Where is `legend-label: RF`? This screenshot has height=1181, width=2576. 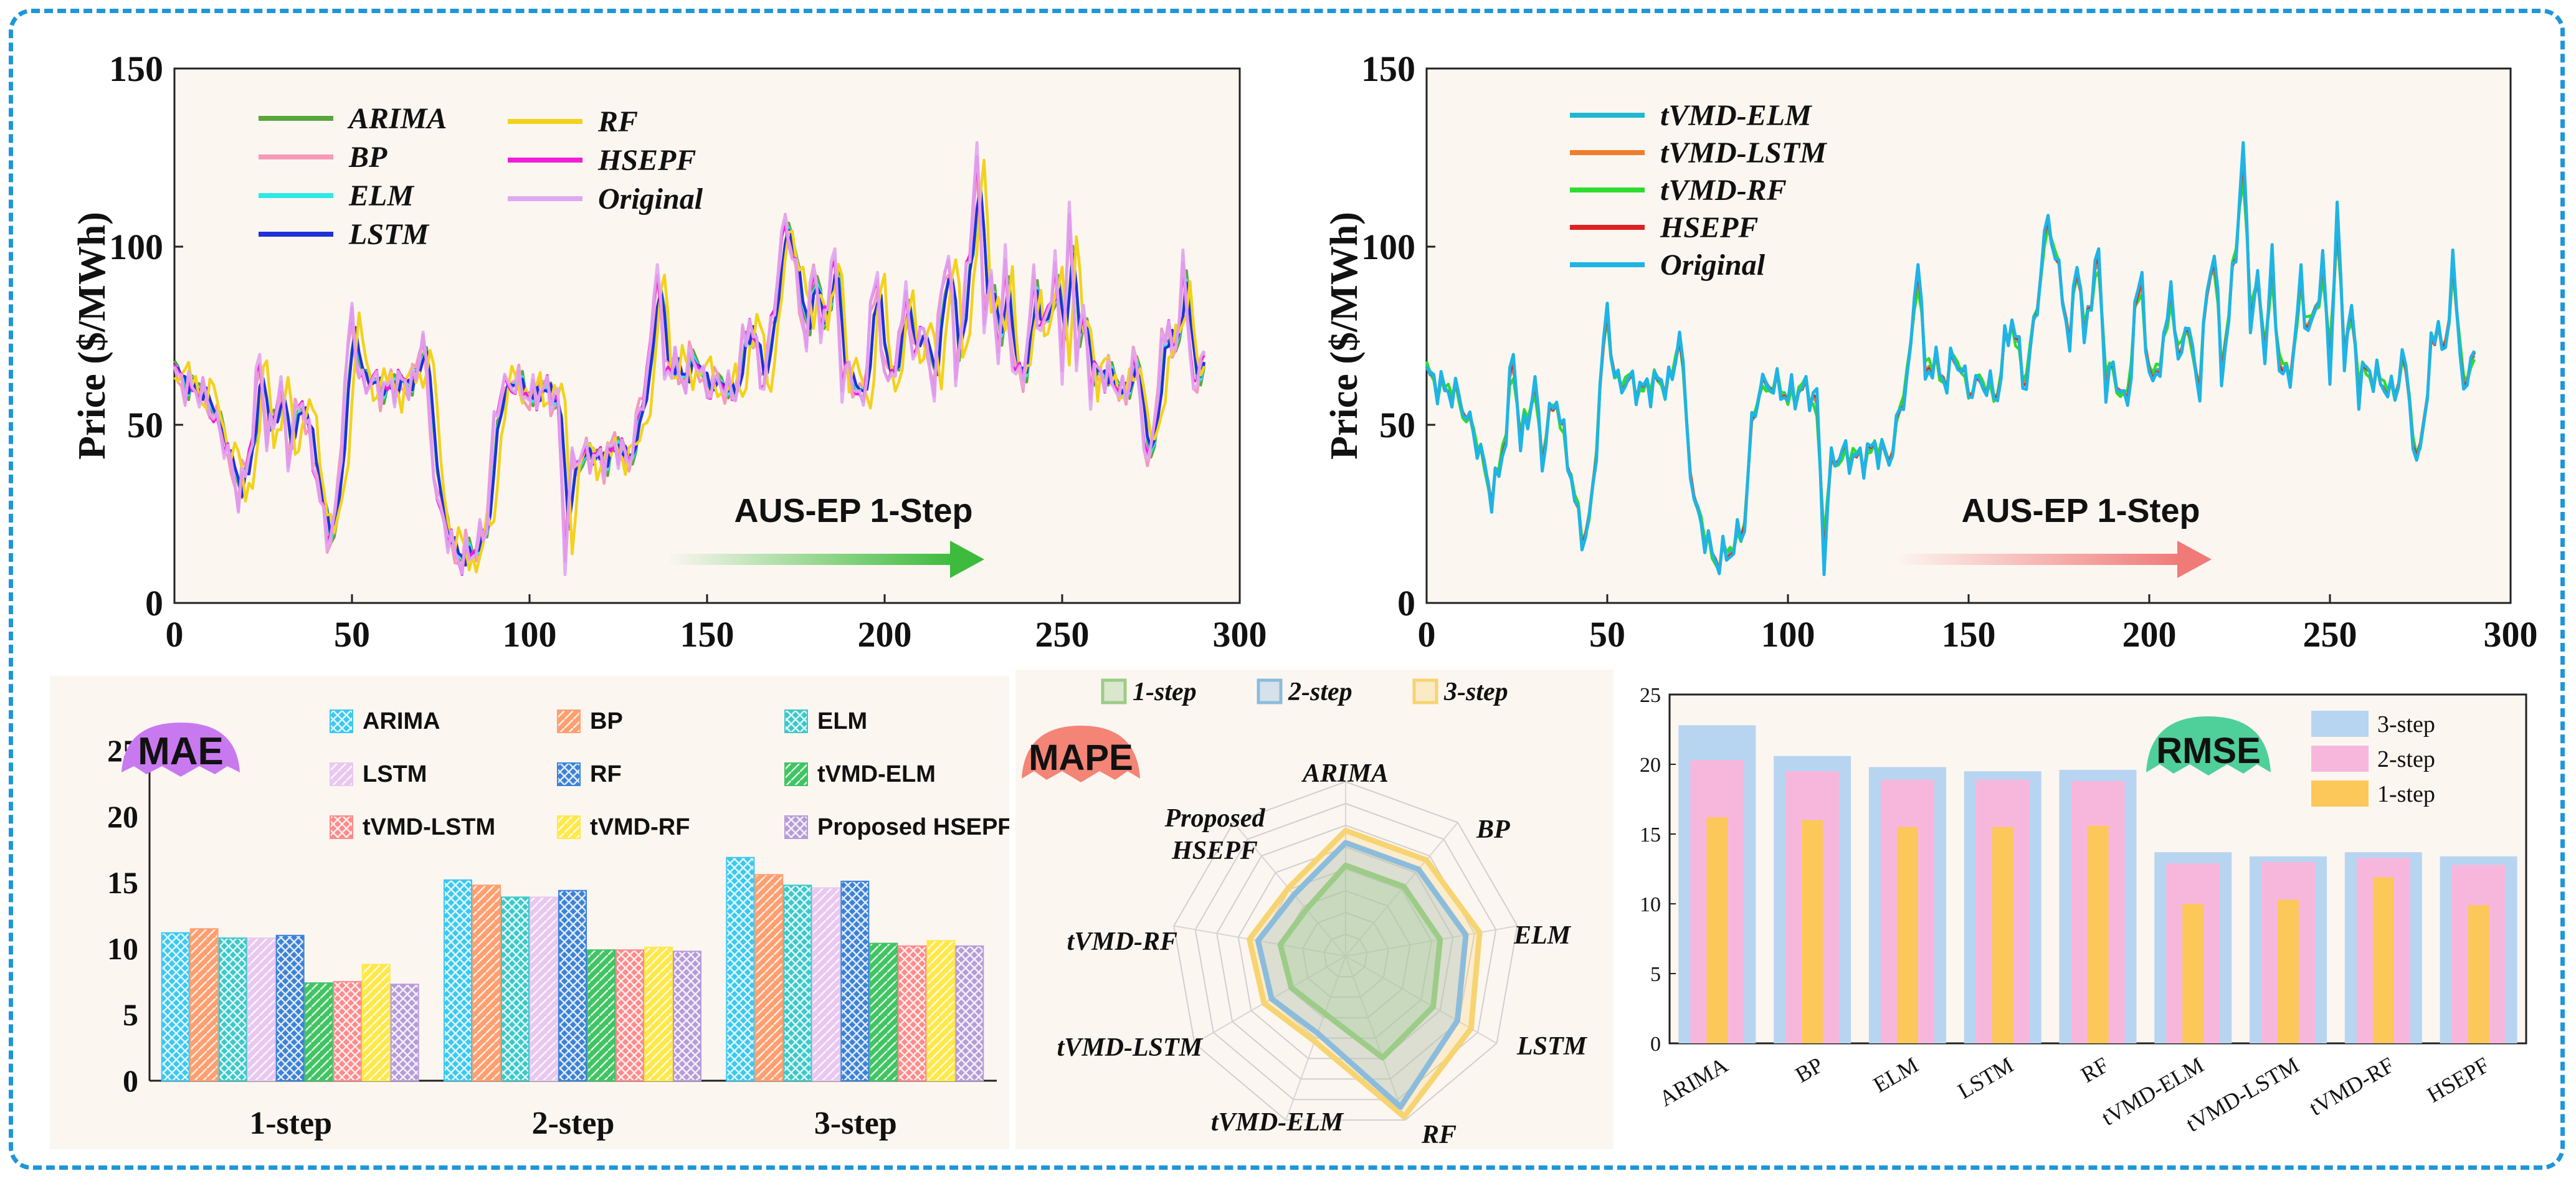
legend-label: RF is located at coordinates (606, 774).